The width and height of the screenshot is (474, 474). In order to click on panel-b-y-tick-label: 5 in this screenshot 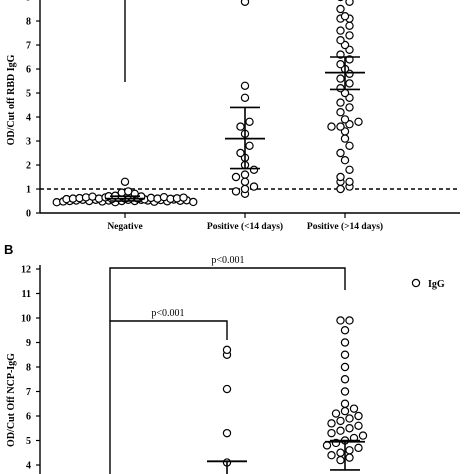, I will do `click(28, 441)`.